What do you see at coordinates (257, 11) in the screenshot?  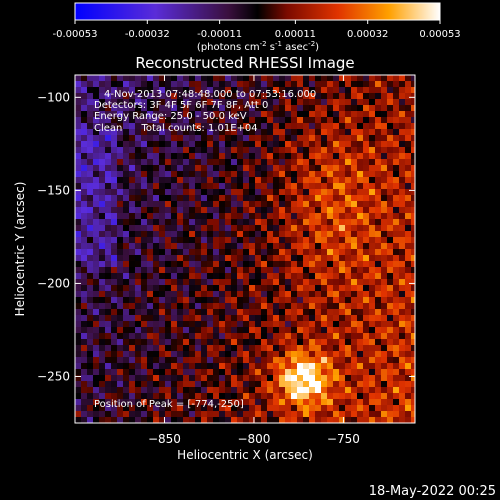 I see `colorbar-gradient` at bounding box center [257, 11].